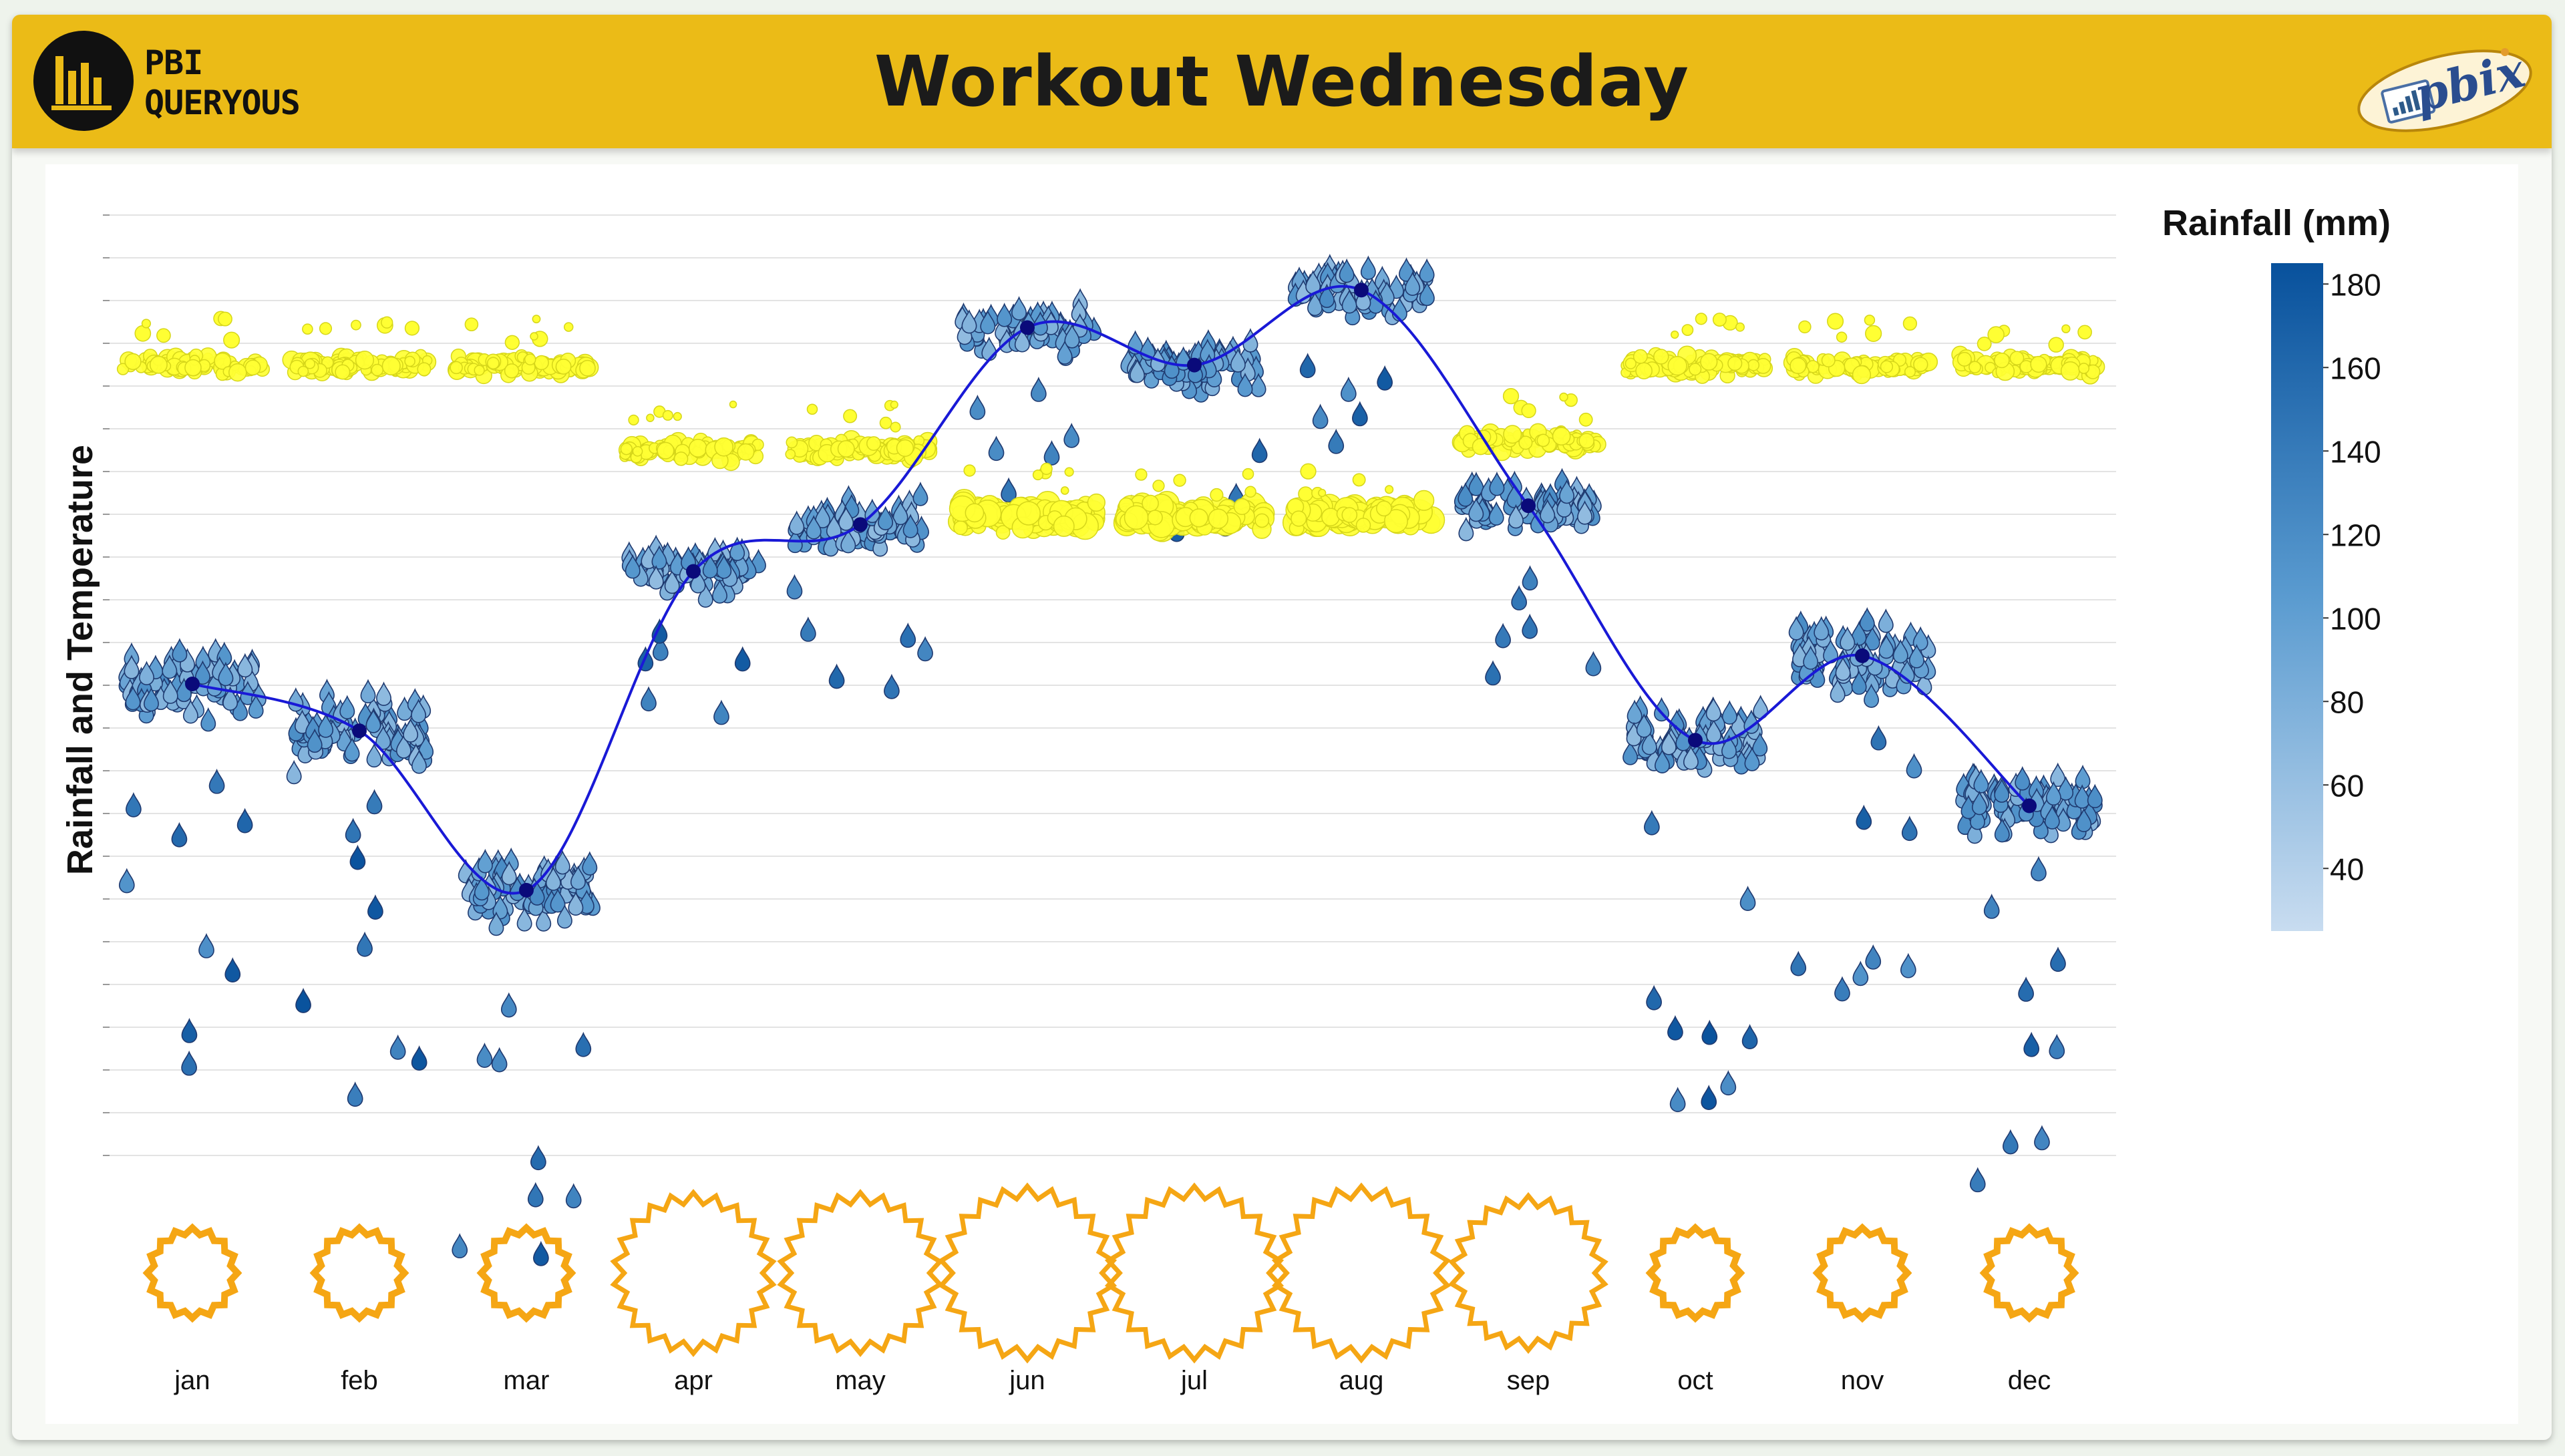  I want to click on page-title: Workout Wednesday, so click(1282, 82).